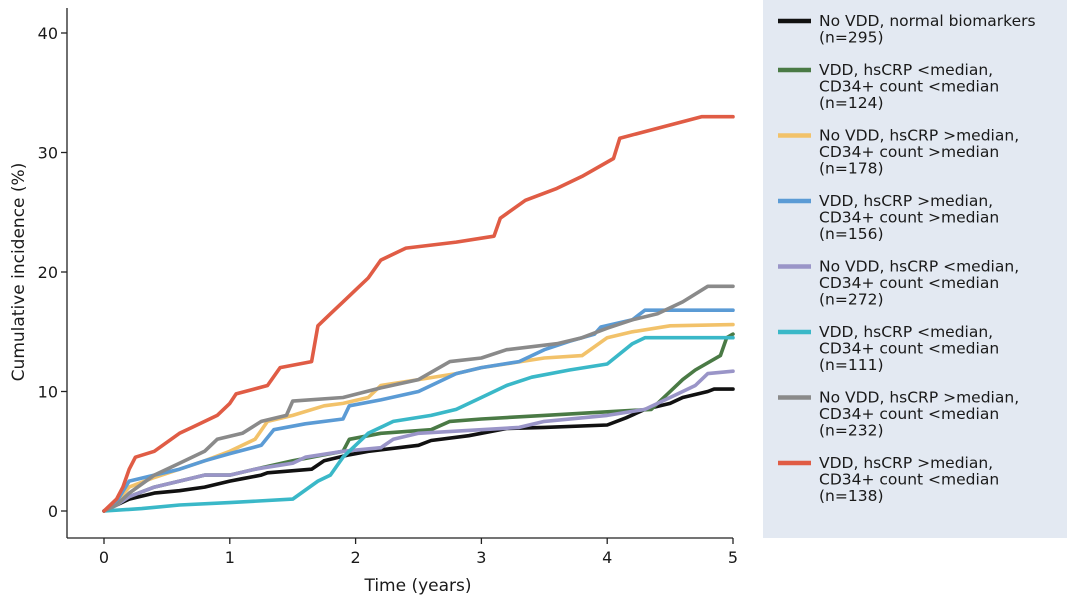 This screenshot has width=1067, height=598. I want to click on y-tick-label: 10, so click(48, 392).